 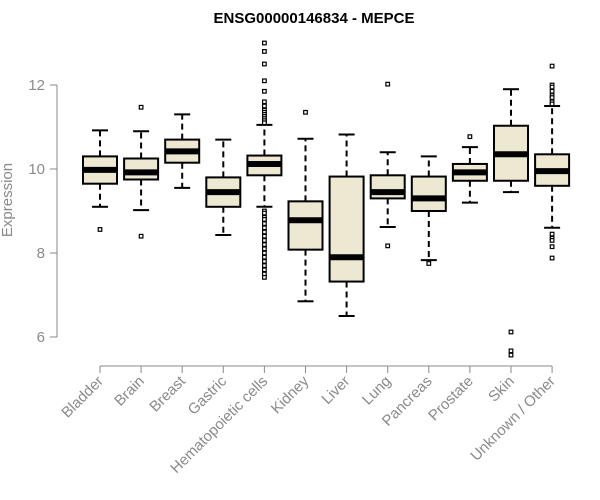 What do you see at coordinates (100, 180) in the screenshot?
I see `box-bladder` at bounding box center [100, 180].